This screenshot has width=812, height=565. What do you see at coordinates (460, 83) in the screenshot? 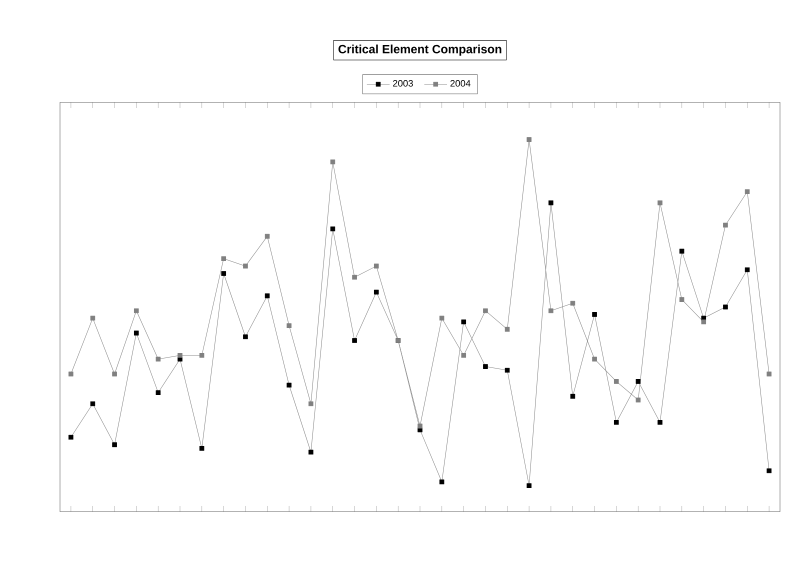
I see `legend-label: 2004` at bounding box center [460, 83].